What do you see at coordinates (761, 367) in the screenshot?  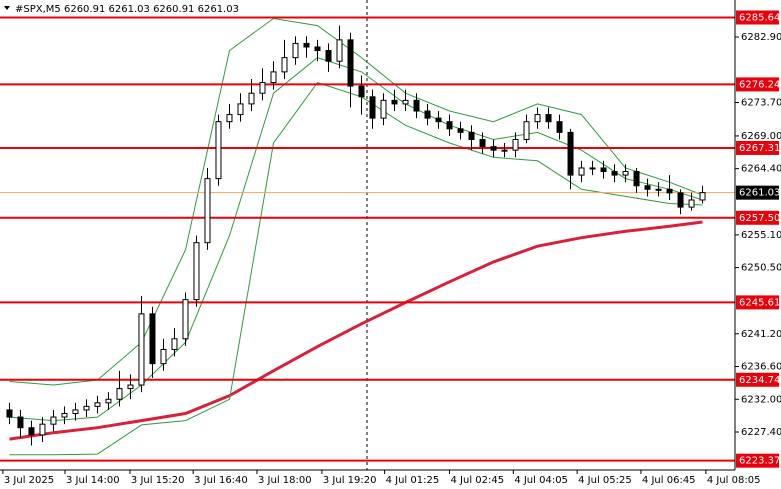 I see `y-tick-label: 6236.60` at bounding box center [761, 367].